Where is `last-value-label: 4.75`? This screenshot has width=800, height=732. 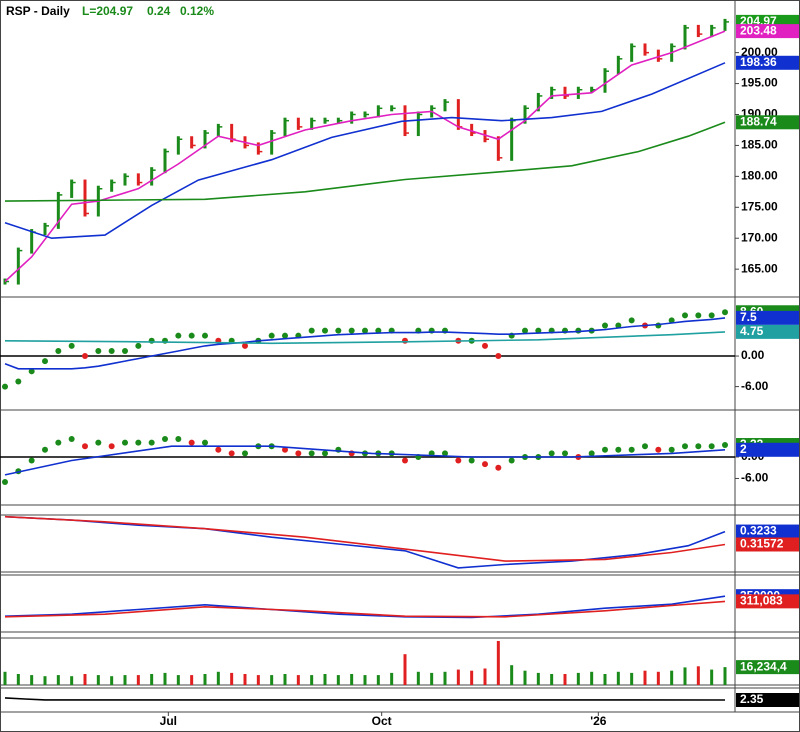 last-value-label: 4.75 is located at coordinates (752, 331).